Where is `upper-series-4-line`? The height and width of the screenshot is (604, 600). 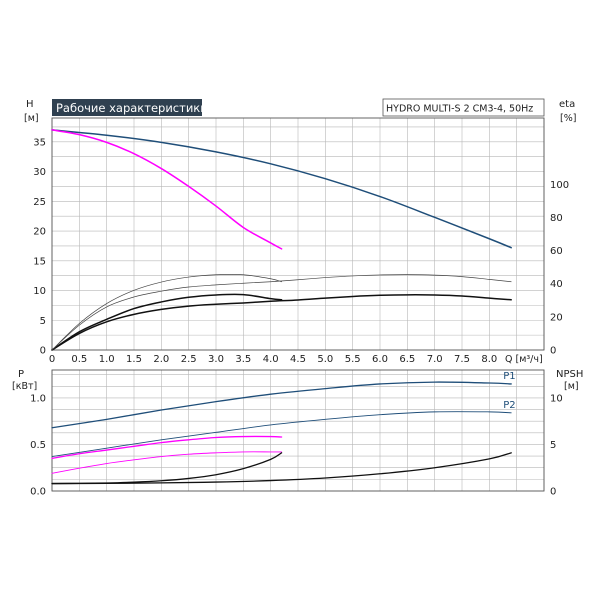
upper-series-4-line is located at coordinates (281, 312).